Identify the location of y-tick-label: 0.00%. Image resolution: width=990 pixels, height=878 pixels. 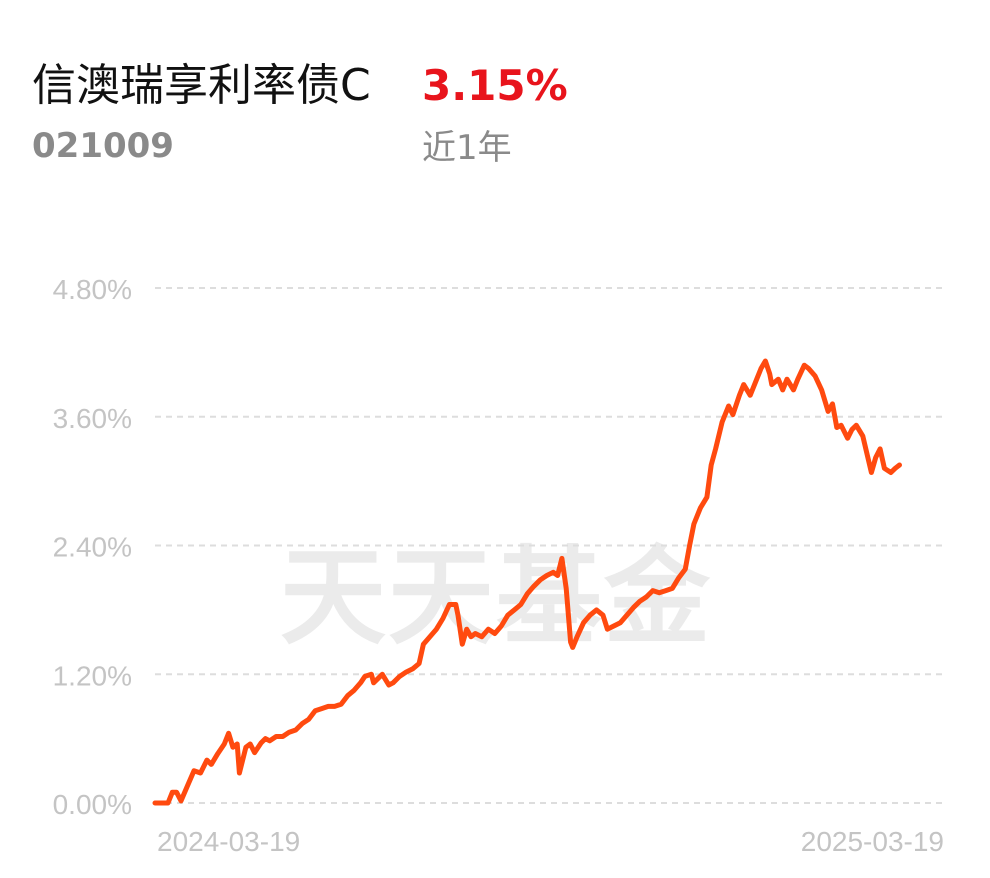
(92, 804).